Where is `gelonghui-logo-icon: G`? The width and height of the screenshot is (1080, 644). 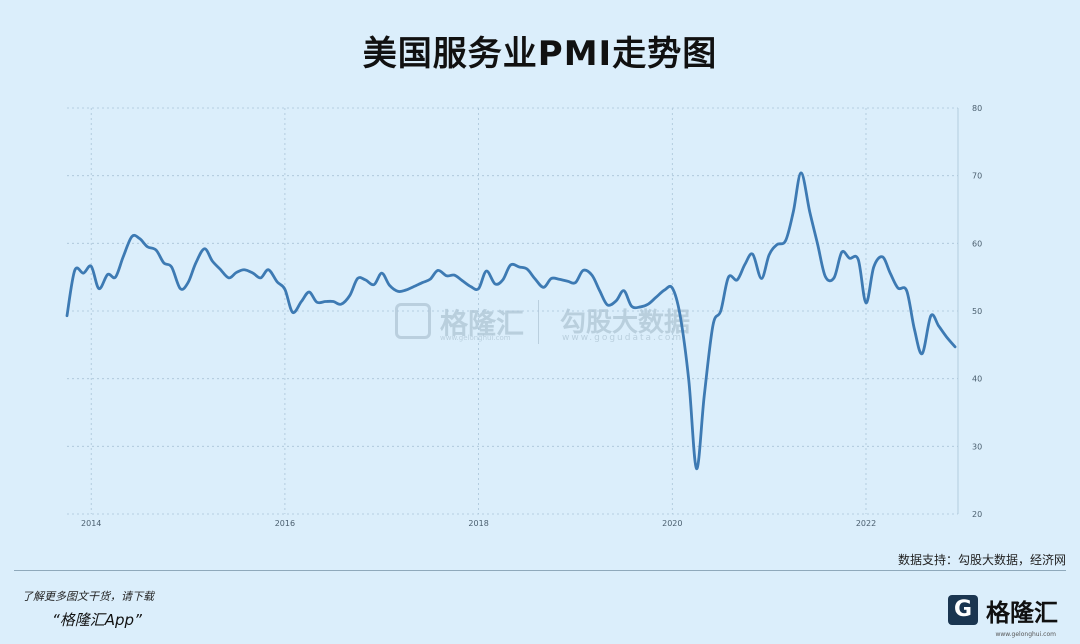
gelonghui-logo-icon: G is located at coordinates (963, 610).